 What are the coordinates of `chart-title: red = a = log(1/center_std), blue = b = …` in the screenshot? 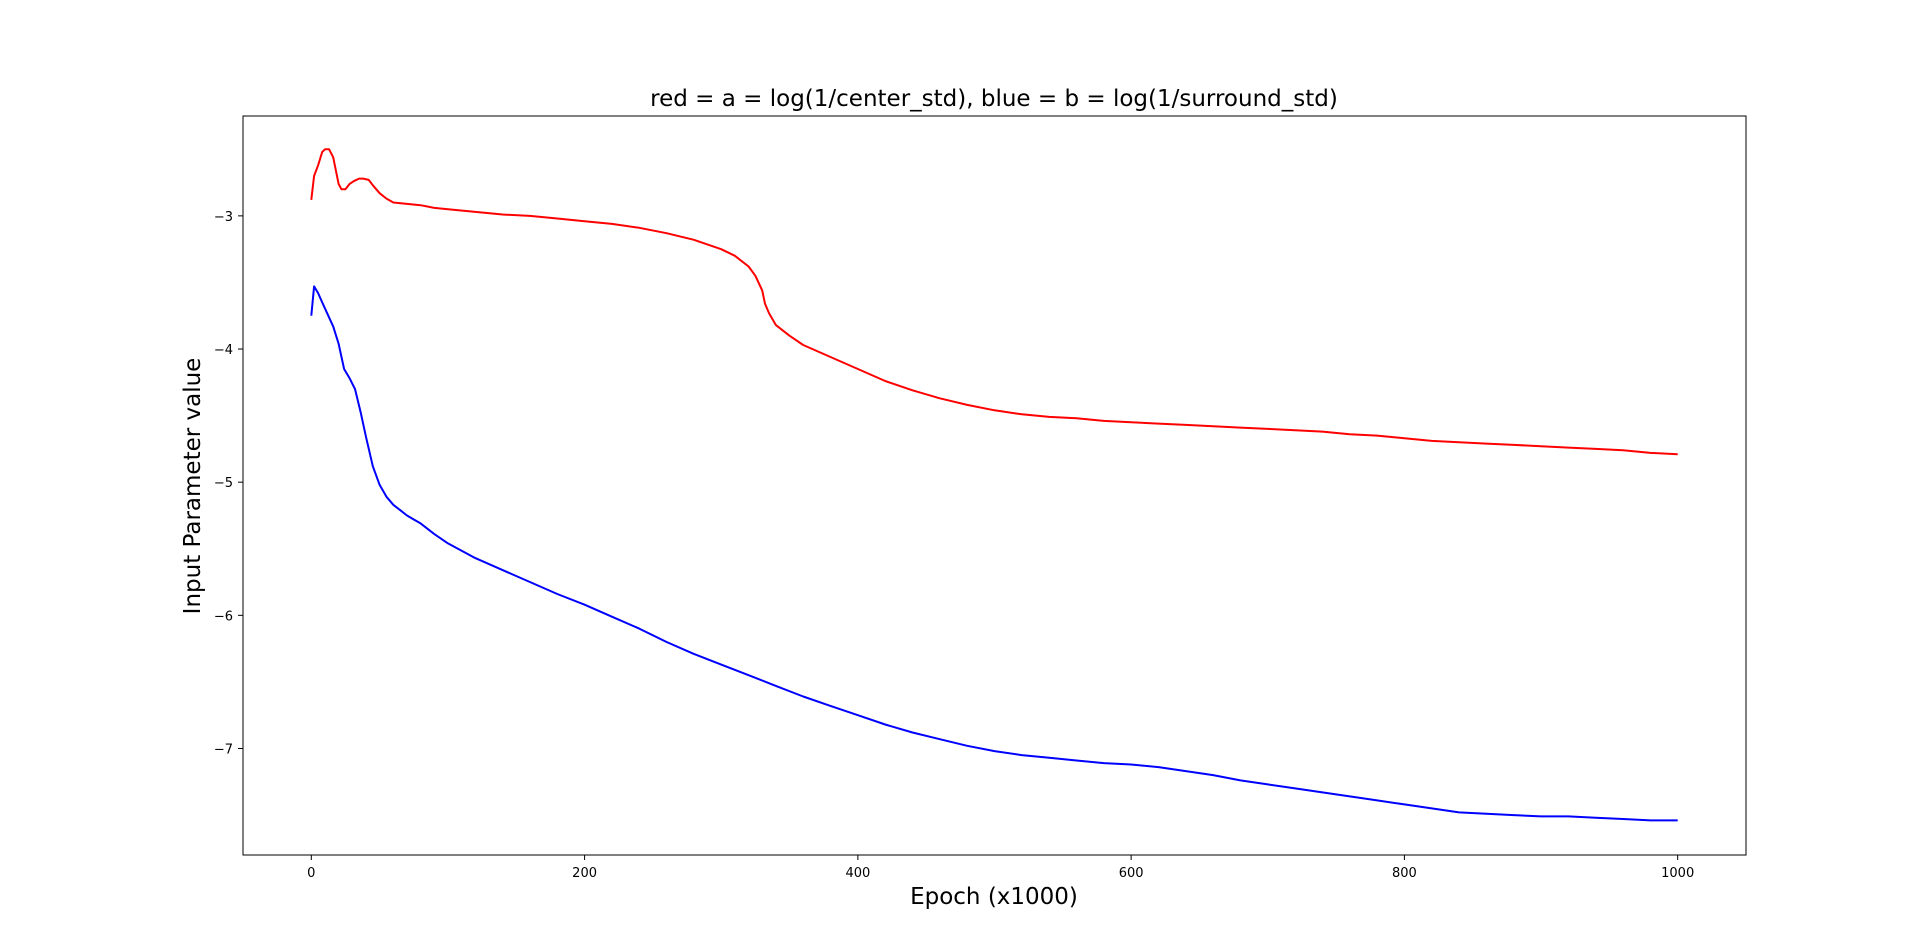 It's located at (994, 99).